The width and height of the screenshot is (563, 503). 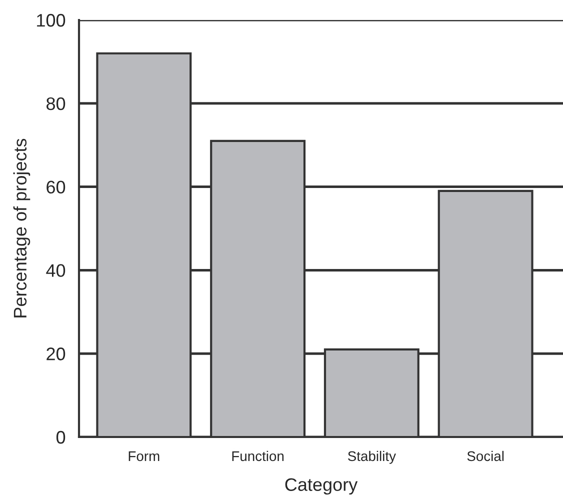 I want to click on x-tick-label: Stability, so click(x=372, y=457).